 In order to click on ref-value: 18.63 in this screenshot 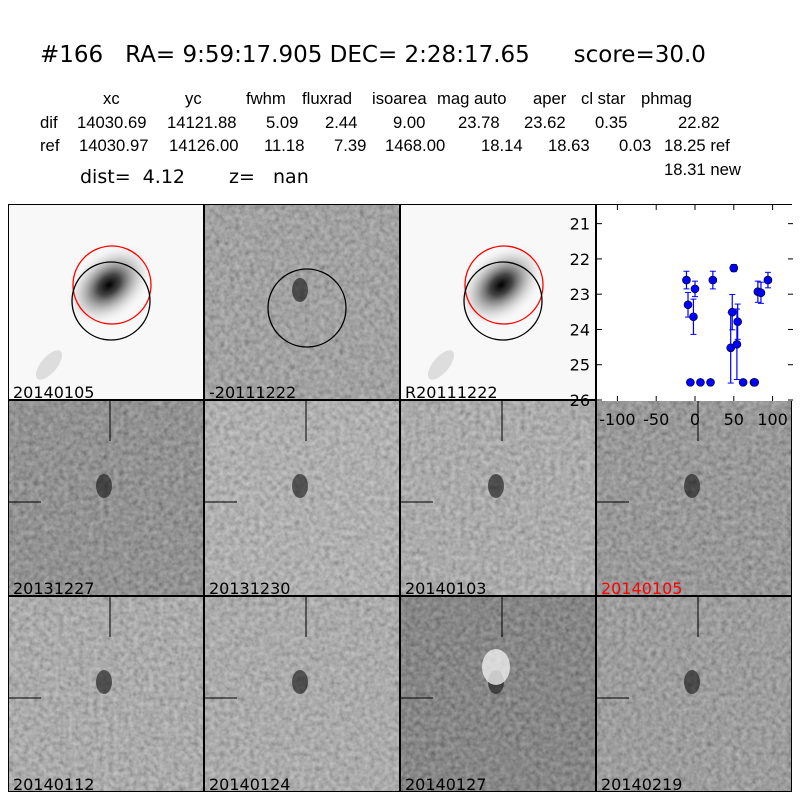, I will do `click(569, 145)`.